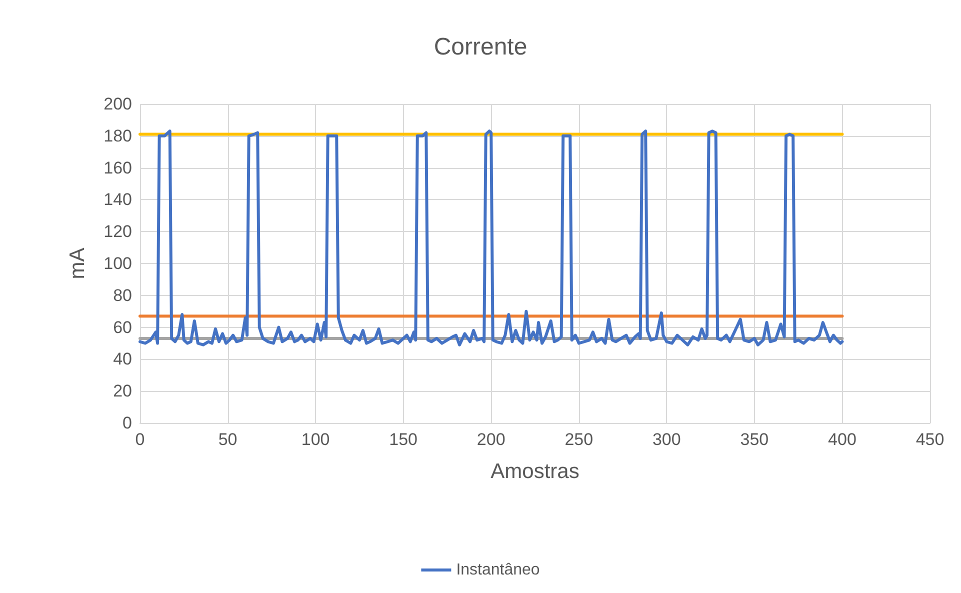  Describe the element at coordinates (118, 104) in the screenshot. I see `y-tick-label: 200` at that location.